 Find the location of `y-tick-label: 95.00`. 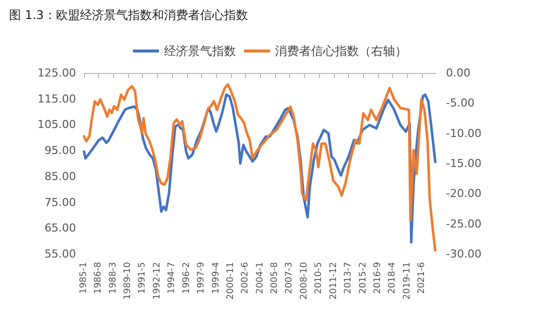

y-tick-label: 95.00 is located at coordinates (60, 151).